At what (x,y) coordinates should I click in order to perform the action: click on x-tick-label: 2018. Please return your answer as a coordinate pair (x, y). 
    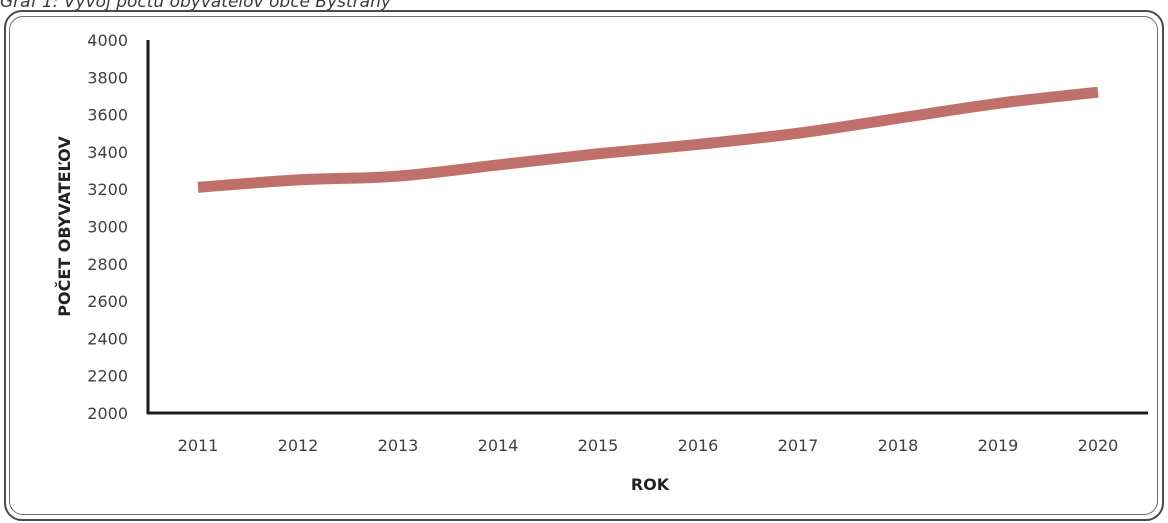
    Looking at the image, I should click on (898, 445).